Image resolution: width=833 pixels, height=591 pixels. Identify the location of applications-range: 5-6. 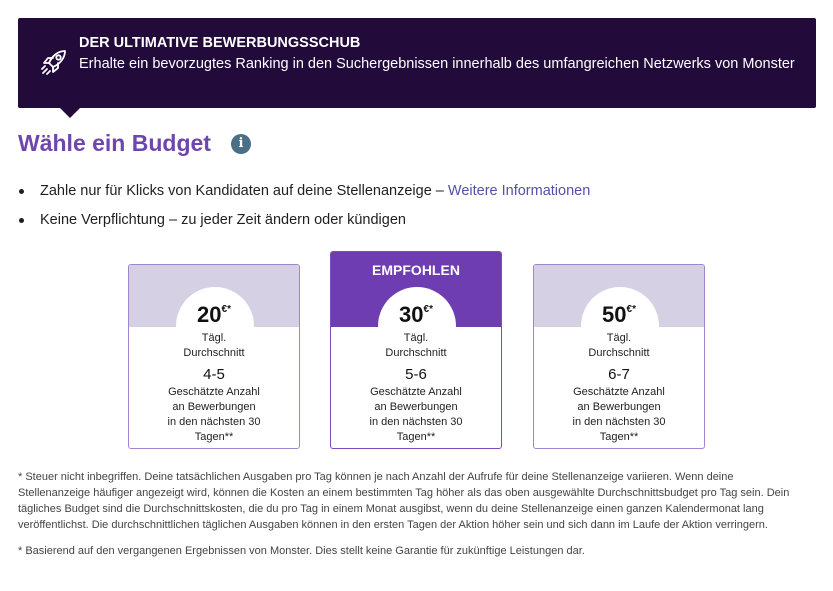
(416, 374).